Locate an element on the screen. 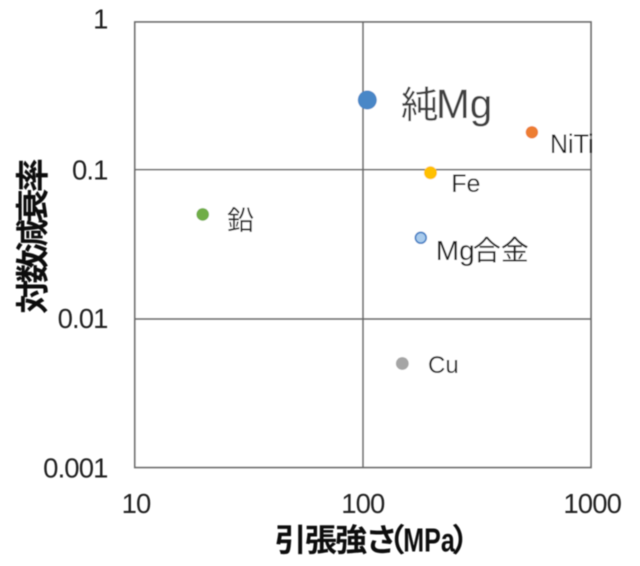  svg-text: NiTi is located at coordinates (572, 144).